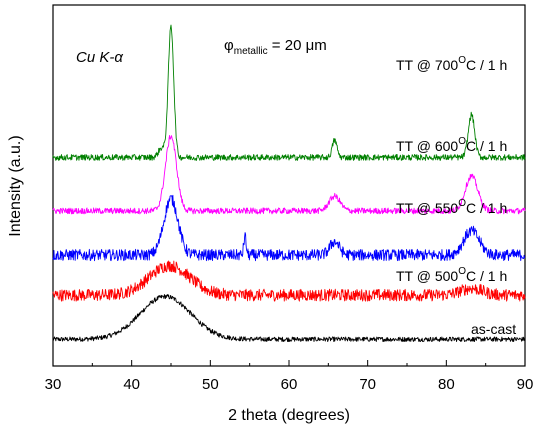 Image resolution: width=550 pixels, height=436 pixels. I want to click on particle-size-annotation: φmetallic = 20 μm, so click(275, 47).